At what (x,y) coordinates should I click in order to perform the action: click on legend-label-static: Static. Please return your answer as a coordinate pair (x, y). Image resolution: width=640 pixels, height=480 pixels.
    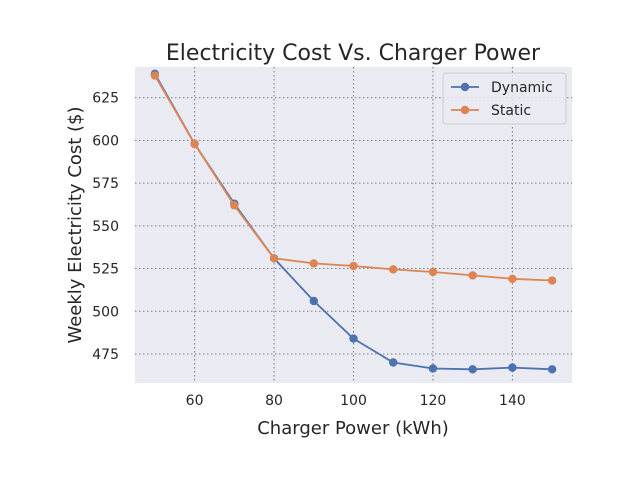
    Looking at the image, I should click on (511, 111).